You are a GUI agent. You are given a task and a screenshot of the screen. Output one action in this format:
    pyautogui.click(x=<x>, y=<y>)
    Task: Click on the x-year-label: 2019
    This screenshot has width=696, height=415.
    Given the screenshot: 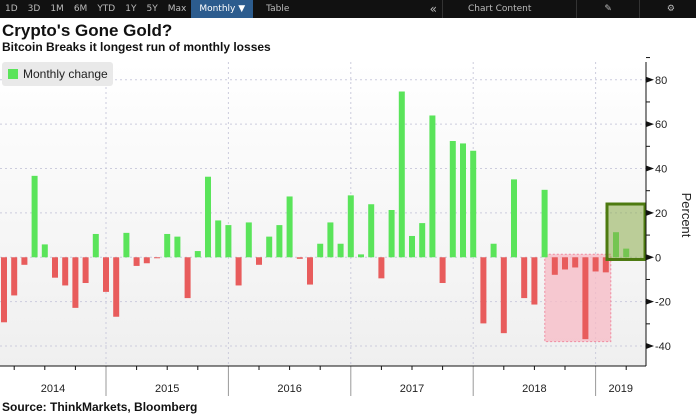 What is the action you would take?
    pyautogui.click(x=621, y=389)
    